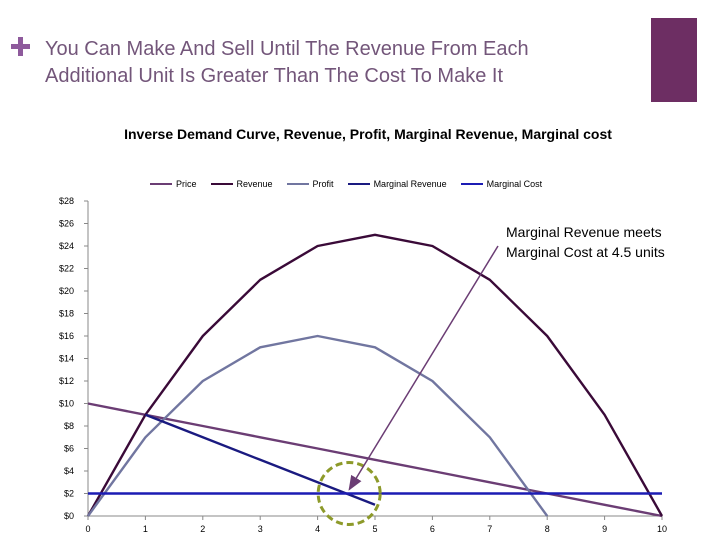 This screenshot has height=546, width=728. I want to click on y-tick-label: $26, so click(66, 224).